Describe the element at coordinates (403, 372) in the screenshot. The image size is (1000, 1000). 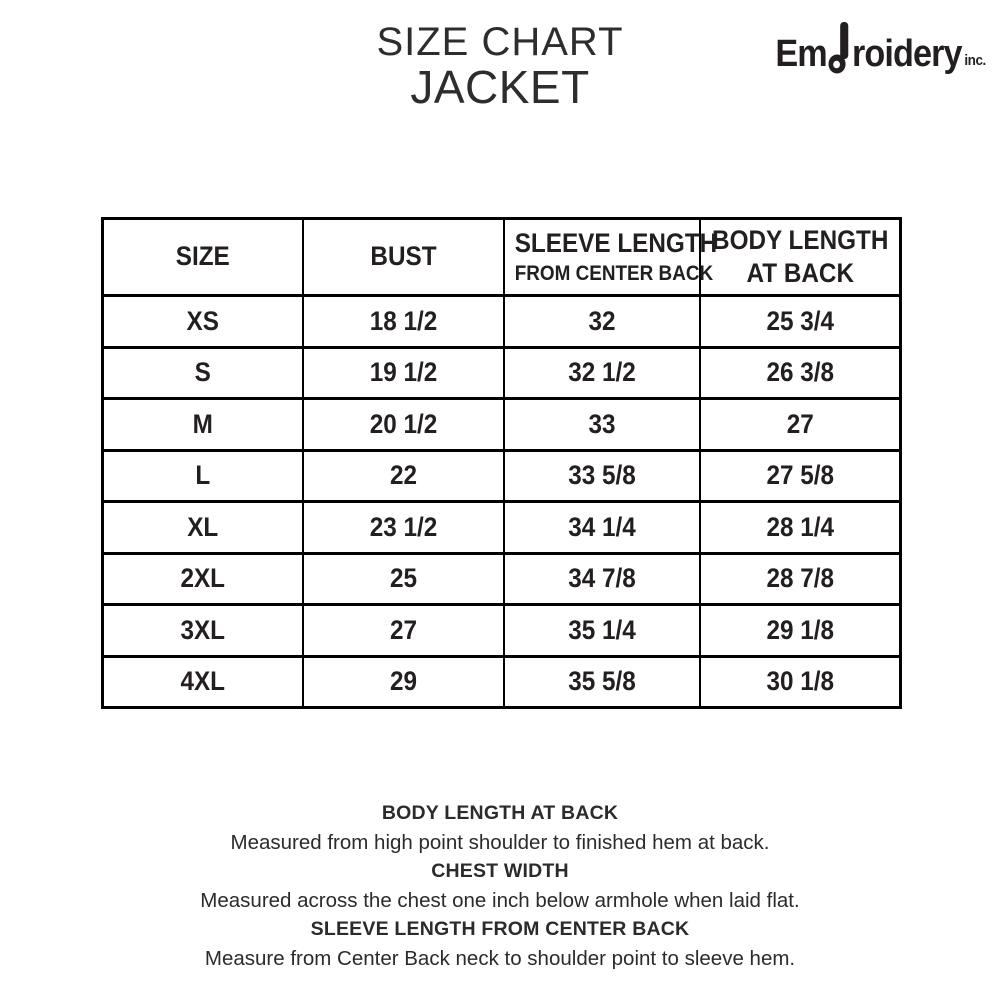
I see `bust-cell: 19 1/2` at that location.